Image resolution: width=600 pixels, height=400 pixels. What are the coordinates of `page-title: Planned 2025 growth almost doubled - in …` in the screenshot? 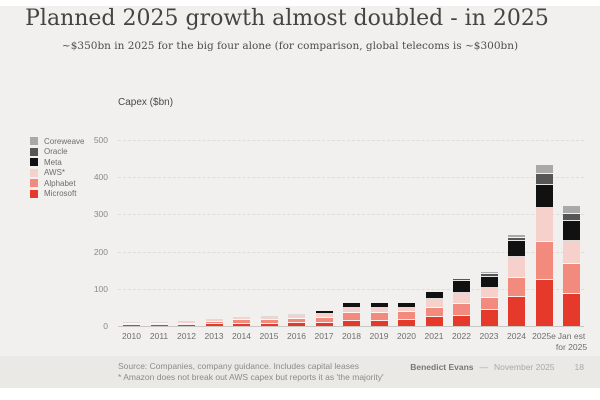 It's located at (287, 18).